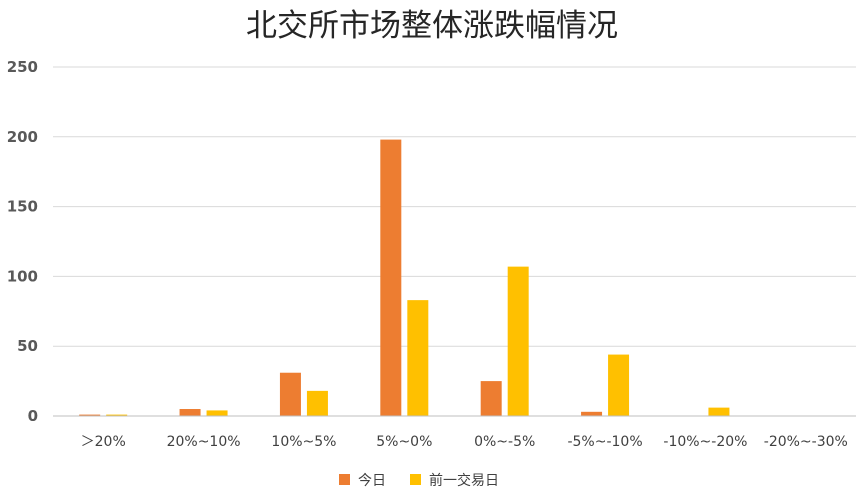 The width and height of the screenshot is (864, 500). What do you see at coordinates (22, 137) in the screenshot?
I see `y-tick-label: 200` at bounding box center [22, 137].